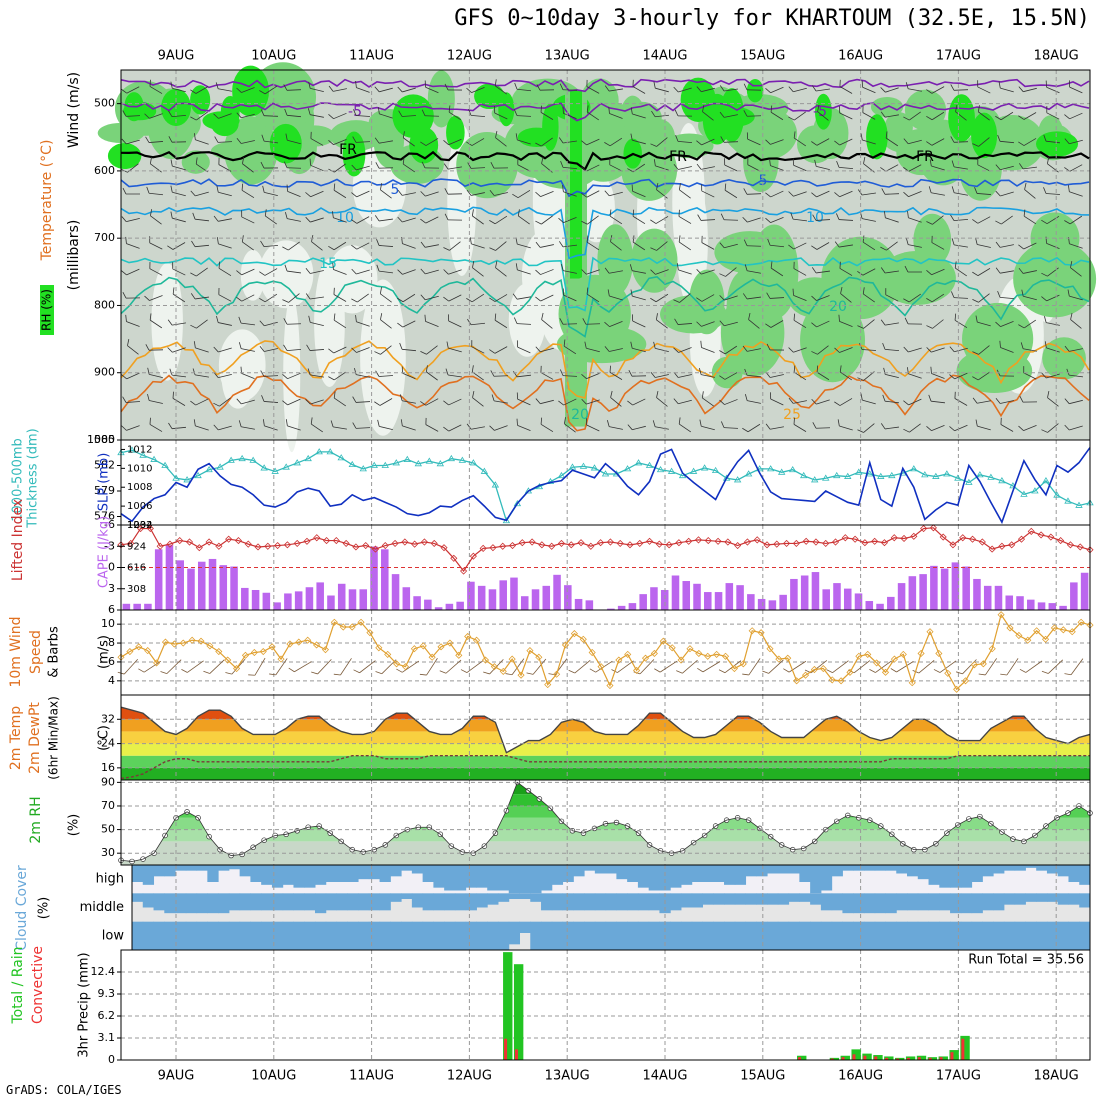  Describe the element at coordinates (108, 743) in the screenshot. I see `temp-tick-label: 24` at that location.